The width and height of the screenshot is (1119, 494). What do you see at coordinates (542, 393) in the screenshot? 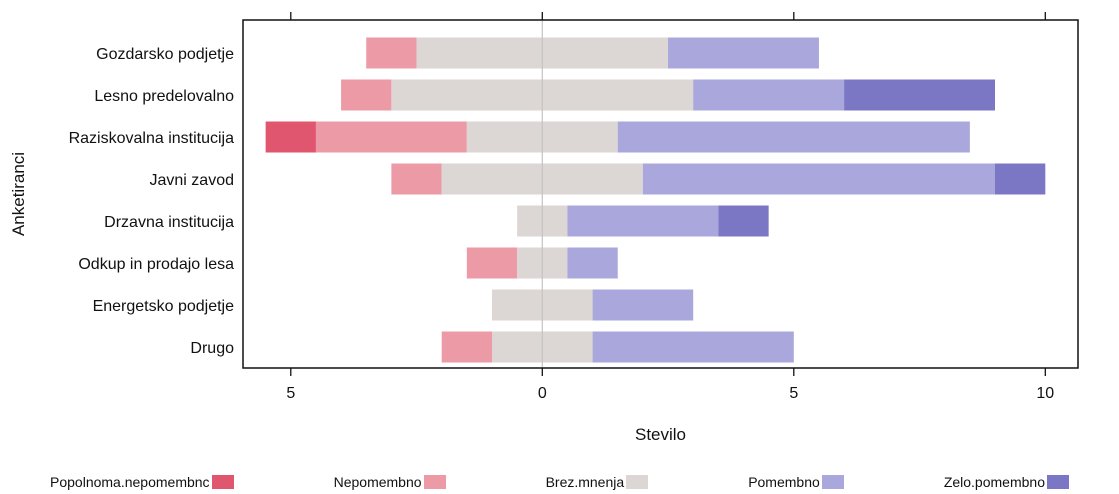
I see `x-tick-label: 0` at bounding box center [542, 393].